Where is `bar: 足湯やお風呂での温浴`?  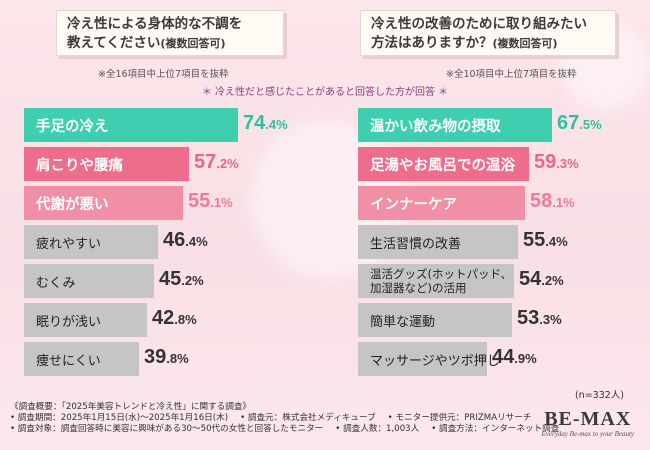
bar: 足湯やお風呂での温浴 is located at coordinates (443, 164).